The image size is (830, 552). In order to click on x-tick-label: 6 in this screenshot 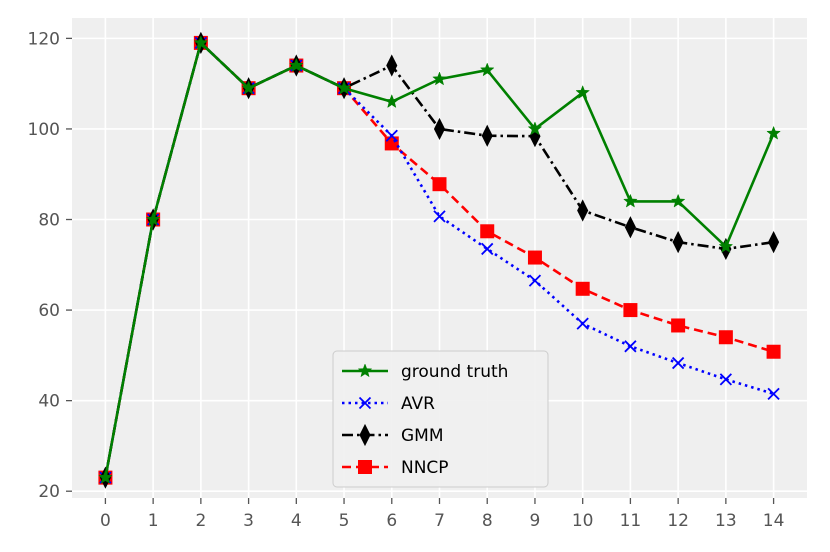, I will do `click(391, 521)`.